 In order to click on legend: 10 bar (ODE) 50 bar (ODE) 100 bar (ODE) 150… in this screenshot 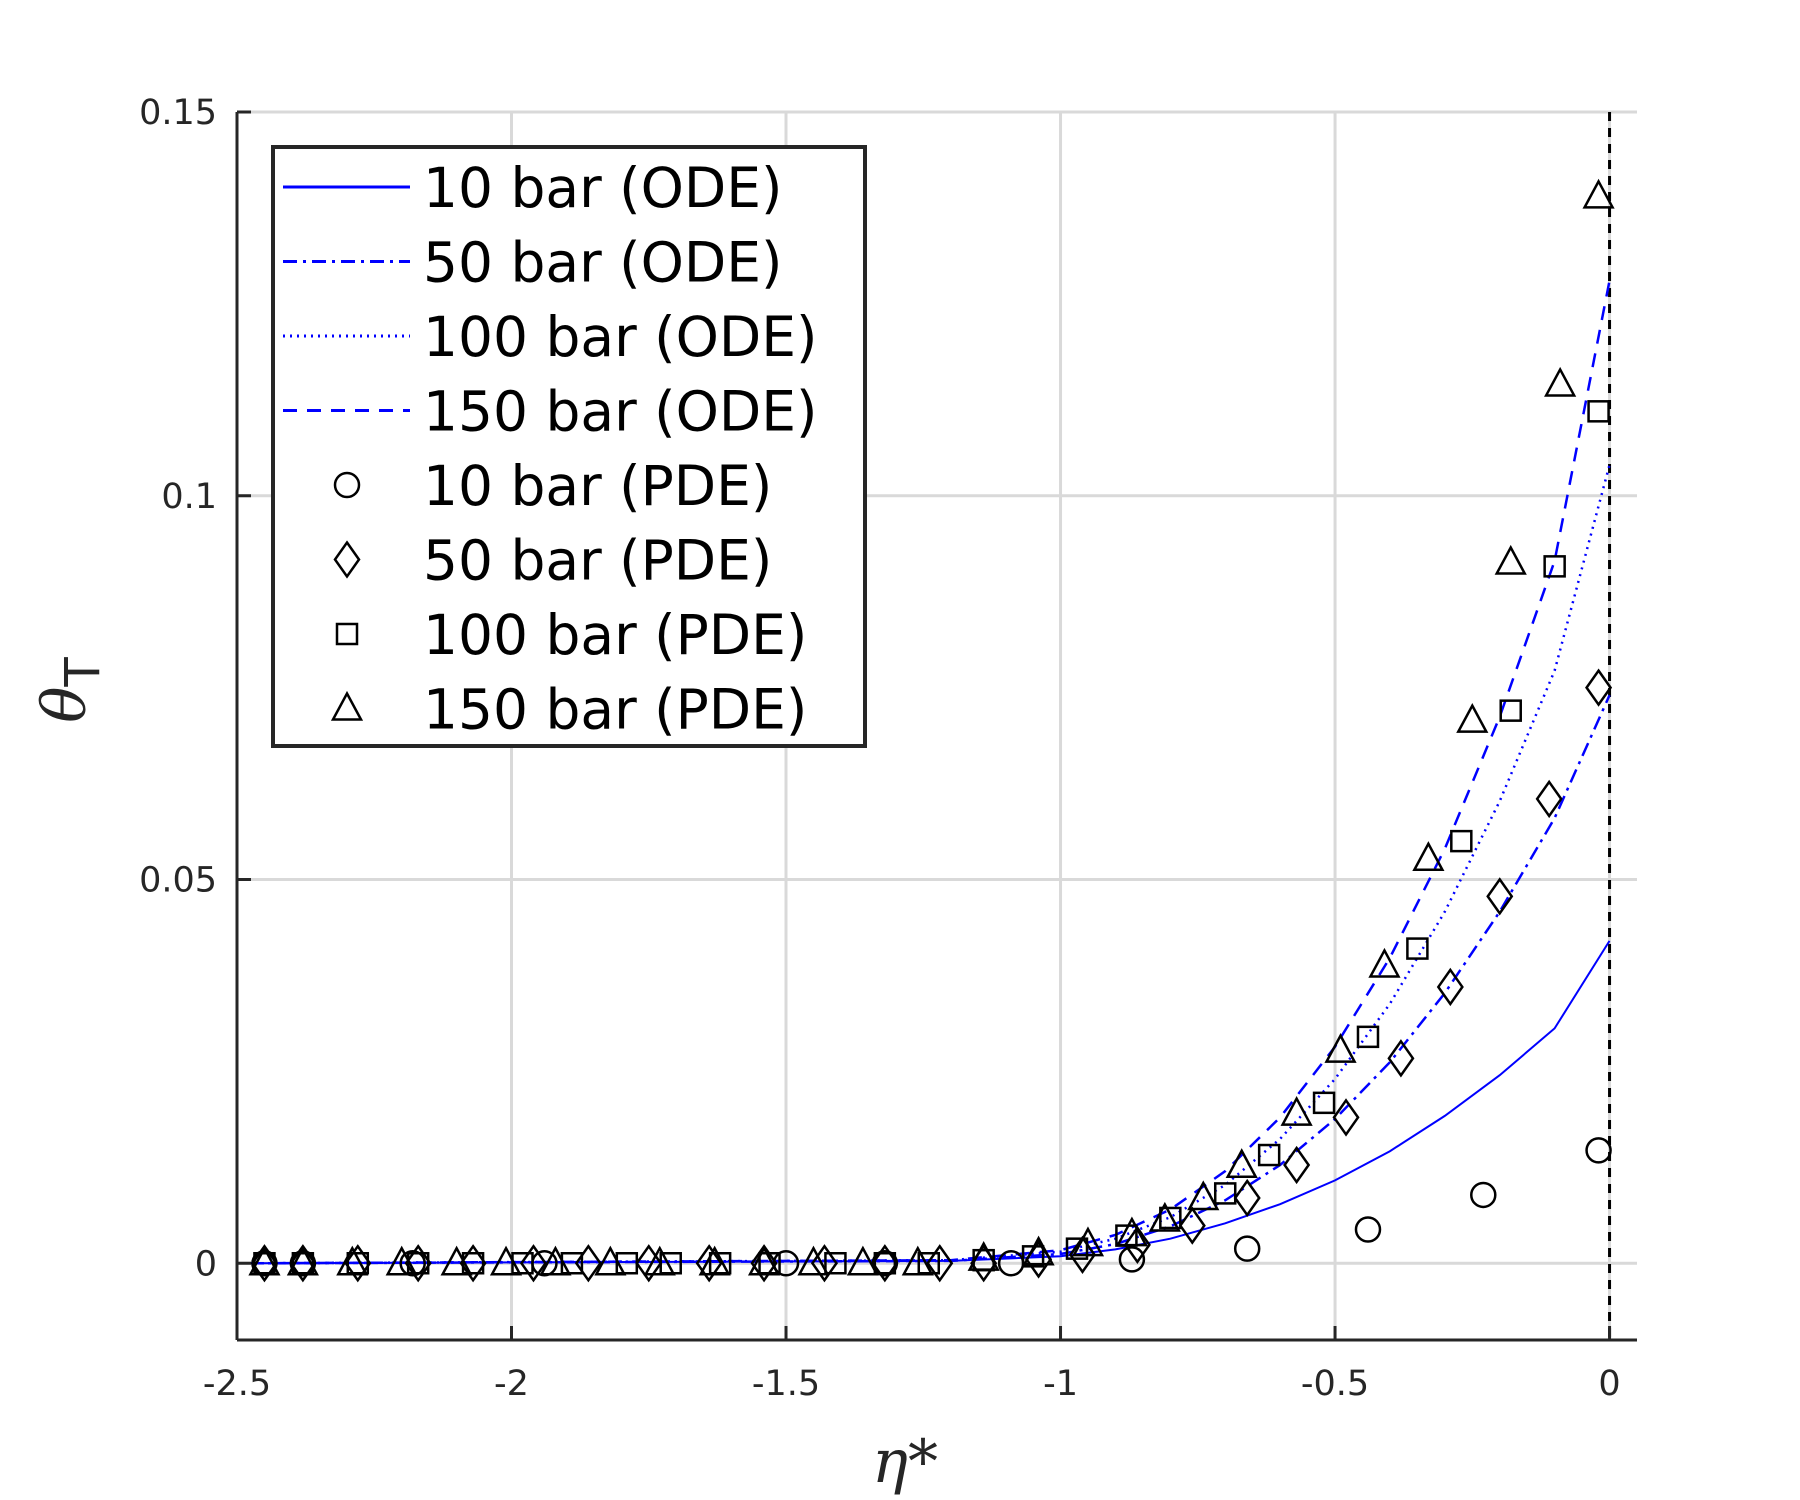, I will do `click(569, 446)`.